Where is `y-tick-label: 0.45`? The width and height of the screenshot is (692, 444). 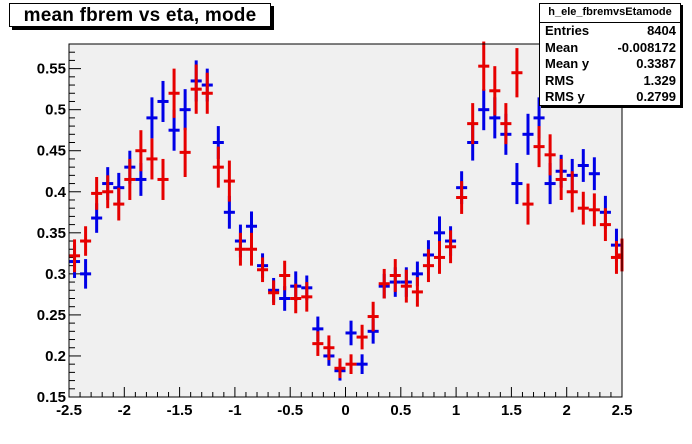 y-tick-label: 0.45 is located at coordinates (51, 151).